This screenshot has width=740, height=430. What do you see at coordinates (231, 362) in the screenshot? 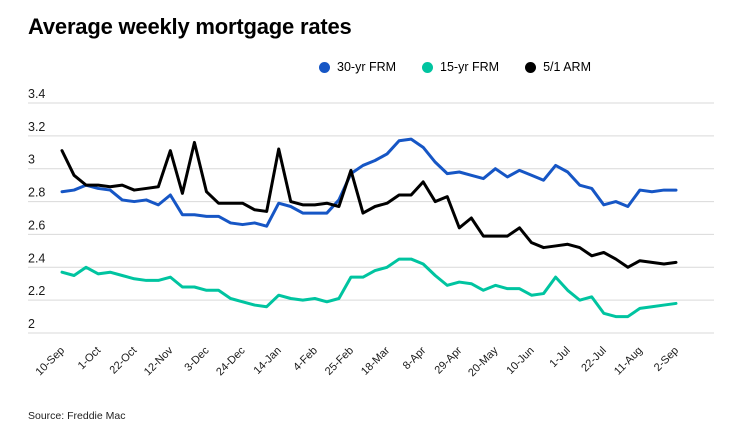
I see `x-axis-label: 24-Dec` at bounding box center [231, 362].